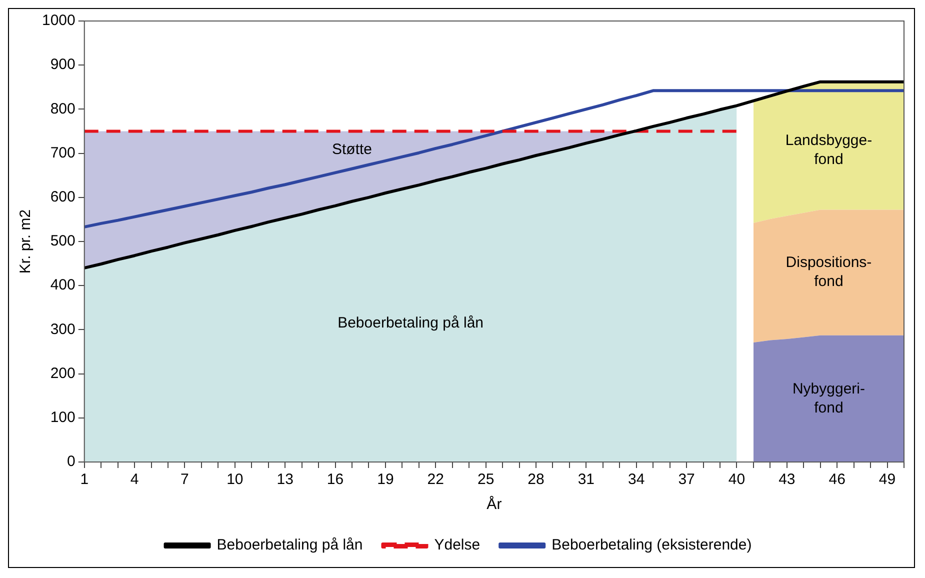 This screenshot has height=578, width=925. I want to click on x-tick-label: 43, so click(787, 479).